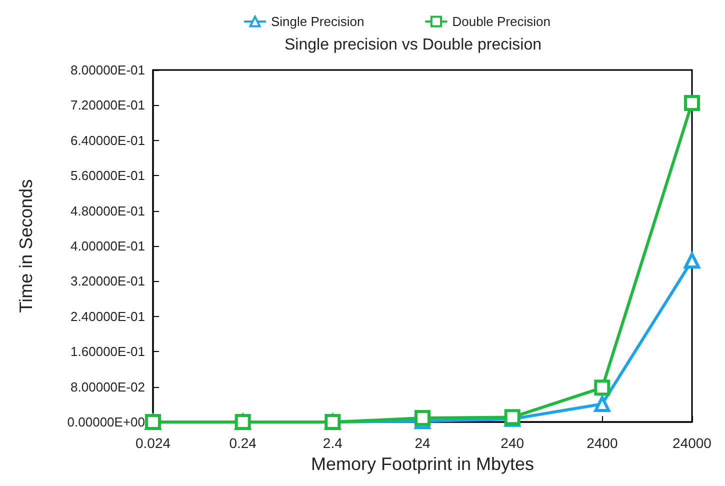 This screenshot has width=725, height=486. What do you see at coordinates (107, 316) in the screenshot?
I see `y-tick-label: 2.40000E-01` at bounding box center [107, 316].